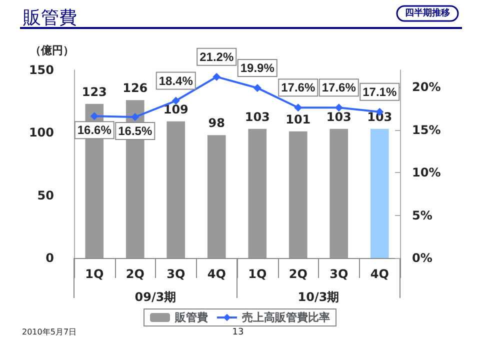 This screenshot has height=340, width=480. What do you see at coordinates (426, 173) in the screenshot?
I see `y2-tick-label: 10%` at bounding box center [426, 173].